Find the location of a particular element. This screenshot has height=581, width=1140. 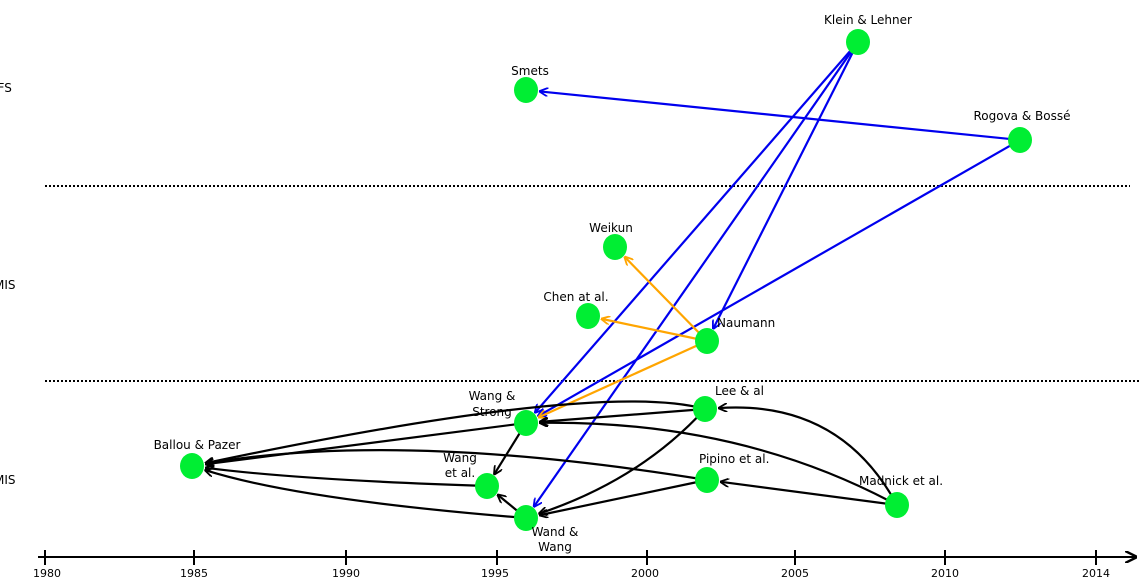

node-madnick: Madnick et al. is located at coordinates (901, 496).